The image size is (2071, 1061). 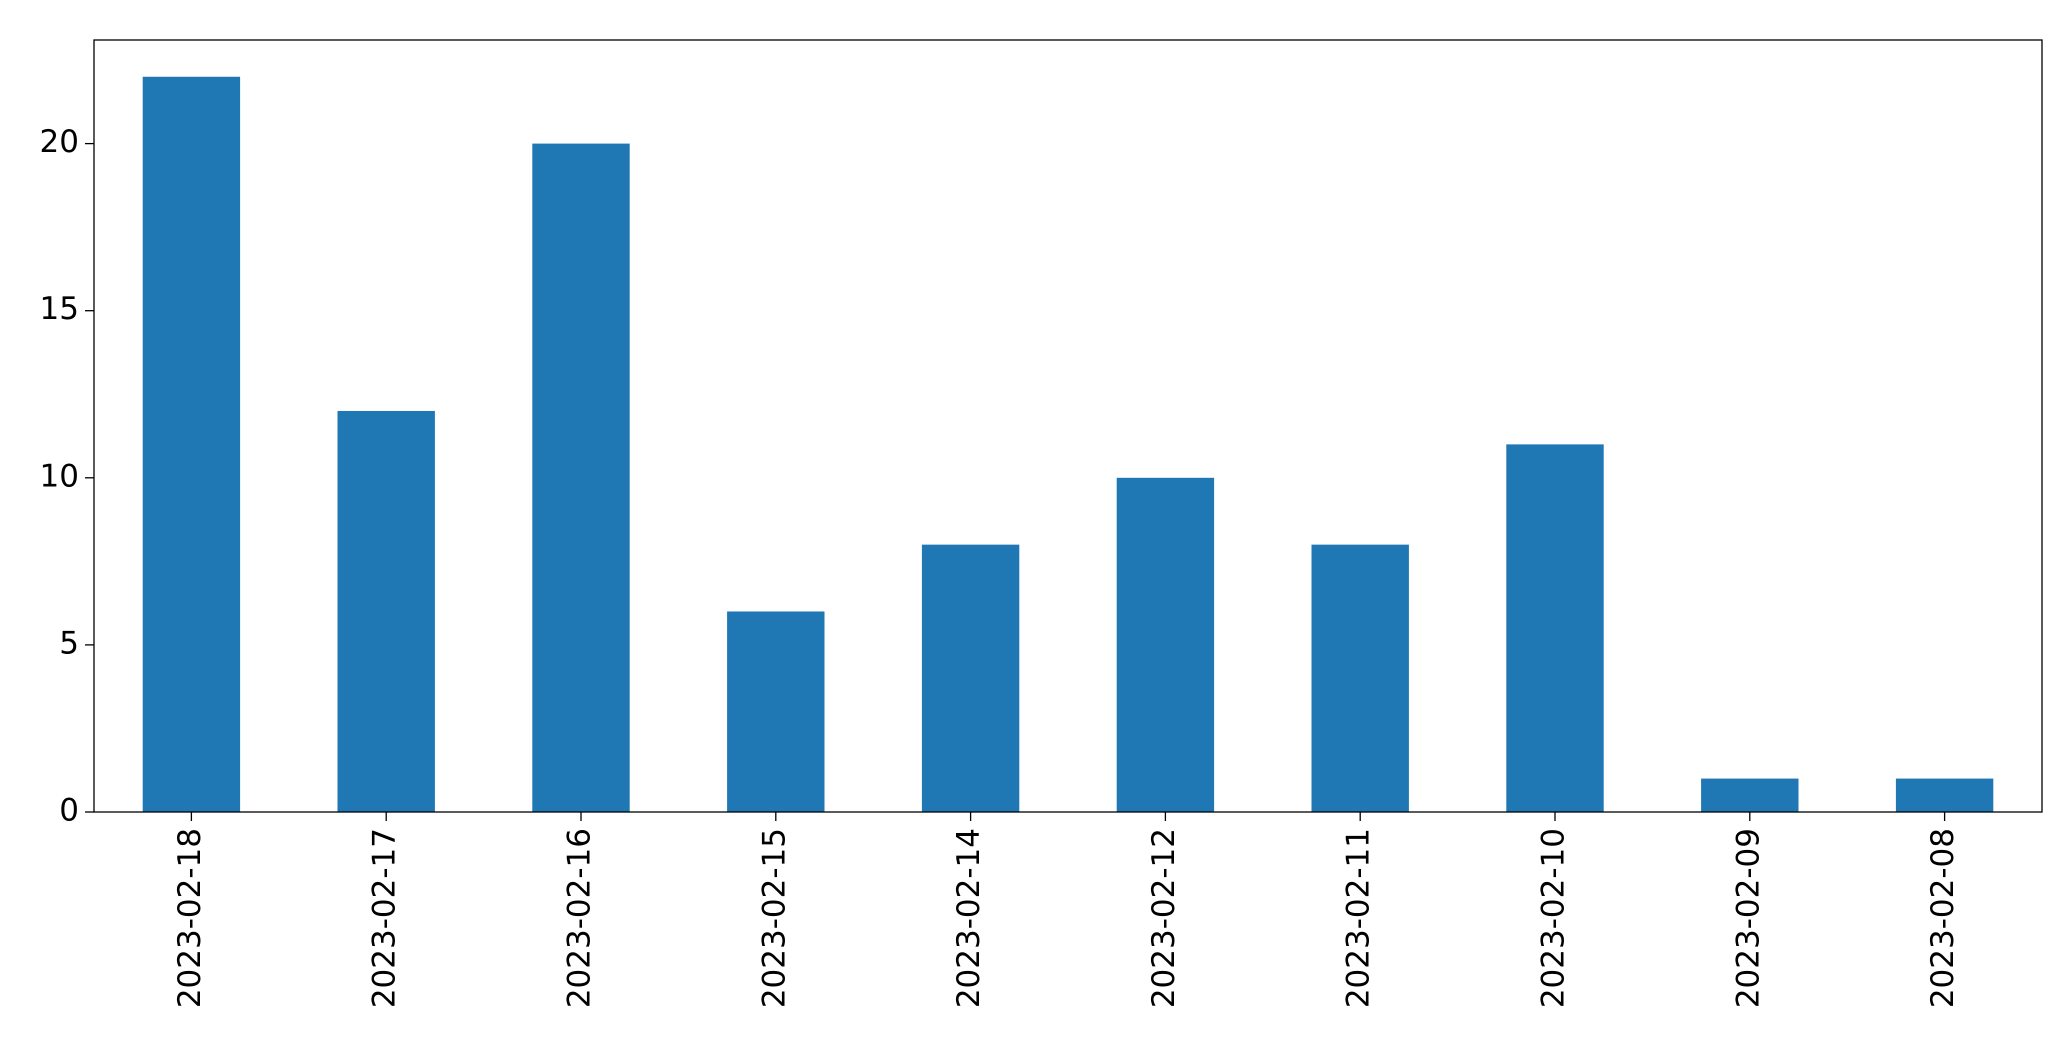 What do you see at coordinates (1554, 918) in the screenshot?
I see `x-tick-label: 2023-02-10` at bounding box center [1554, 918].